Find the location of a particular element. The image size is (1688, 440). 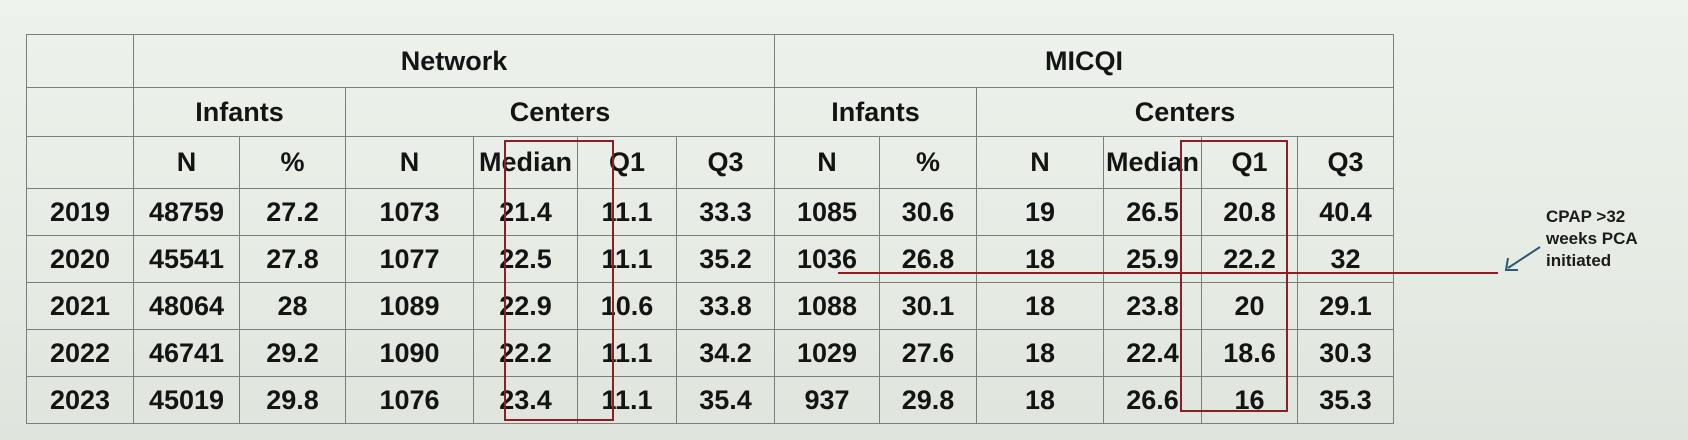

year-cell: 2020 is located at coordinates (80, 259).